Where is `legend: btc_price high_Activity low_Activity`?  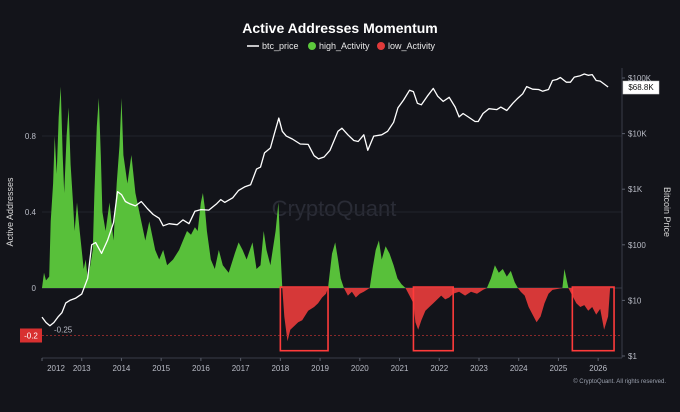
legend: btc_price high_Activity low_Activity is located at coordinates (341, 46).